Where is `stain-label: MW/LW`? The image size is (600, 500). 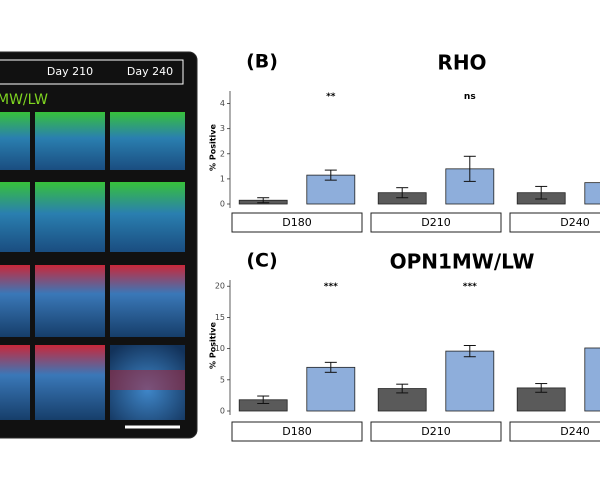
stain-label: MW/LW is located at coordinates (24, 100).